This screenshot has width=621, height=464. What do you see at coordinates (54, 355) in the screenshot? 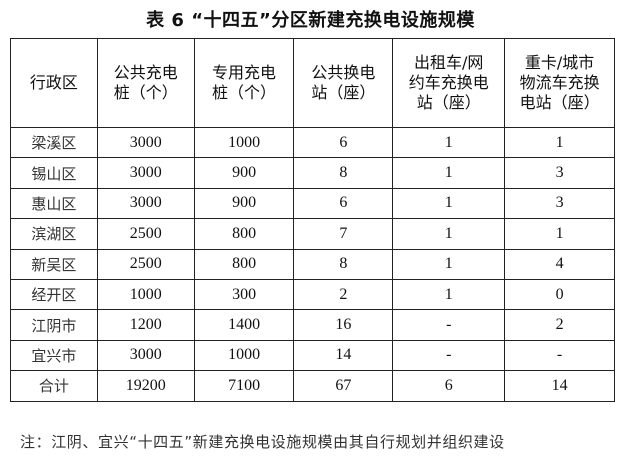
I see `district-cell: 宜兴市` at bounding box center [54, 355].